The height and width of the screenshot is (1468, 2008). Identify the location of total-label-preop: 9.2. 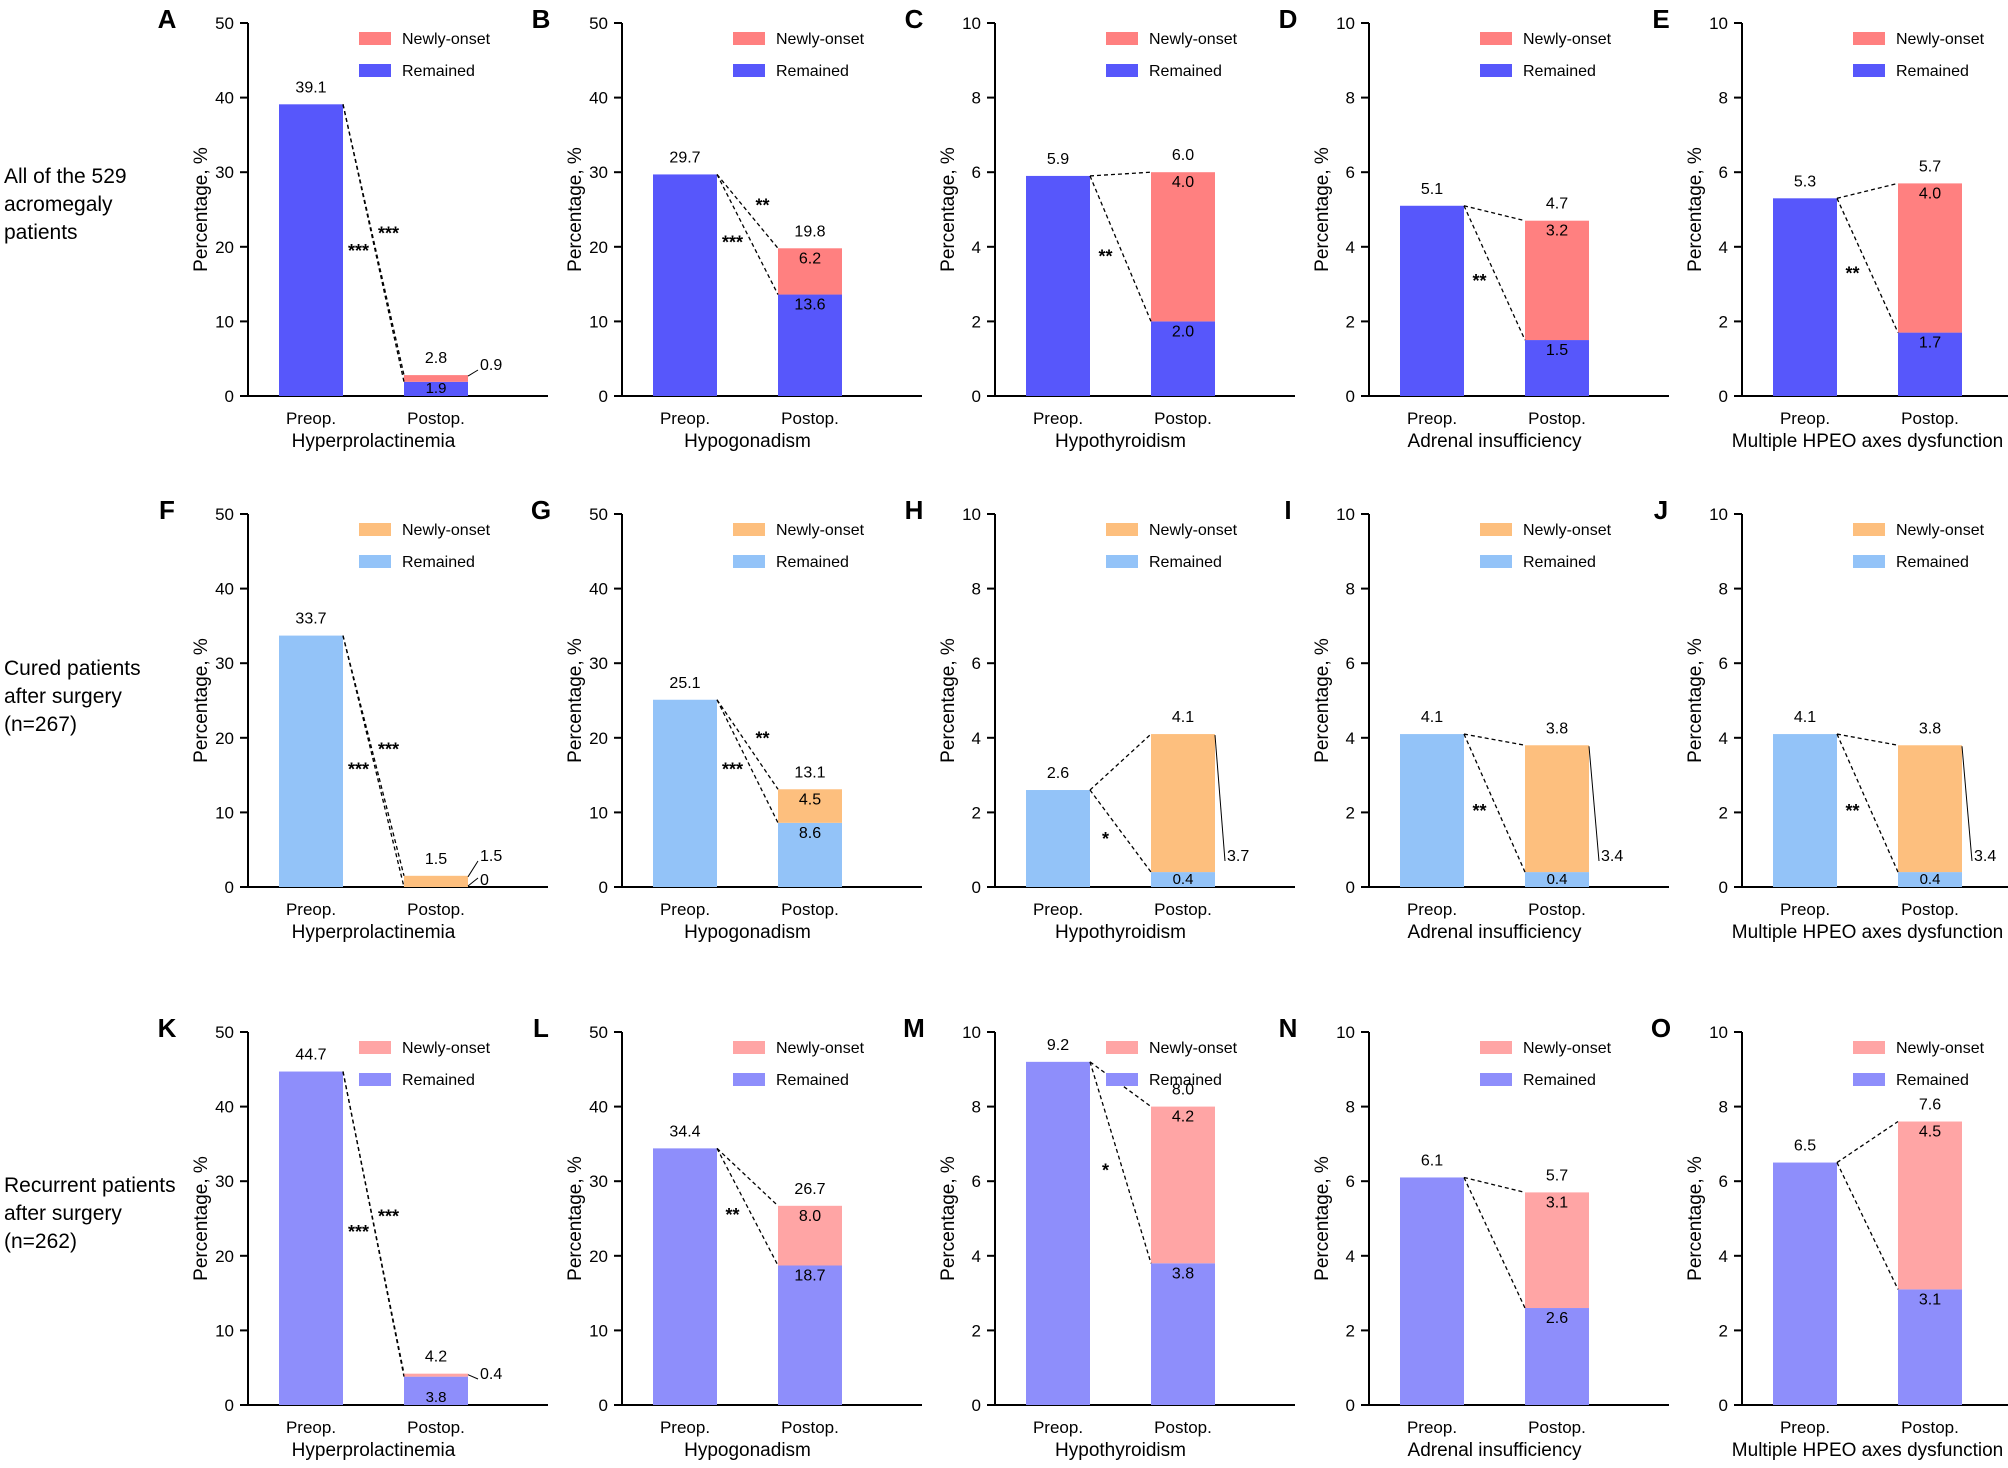
(1058, 1045).